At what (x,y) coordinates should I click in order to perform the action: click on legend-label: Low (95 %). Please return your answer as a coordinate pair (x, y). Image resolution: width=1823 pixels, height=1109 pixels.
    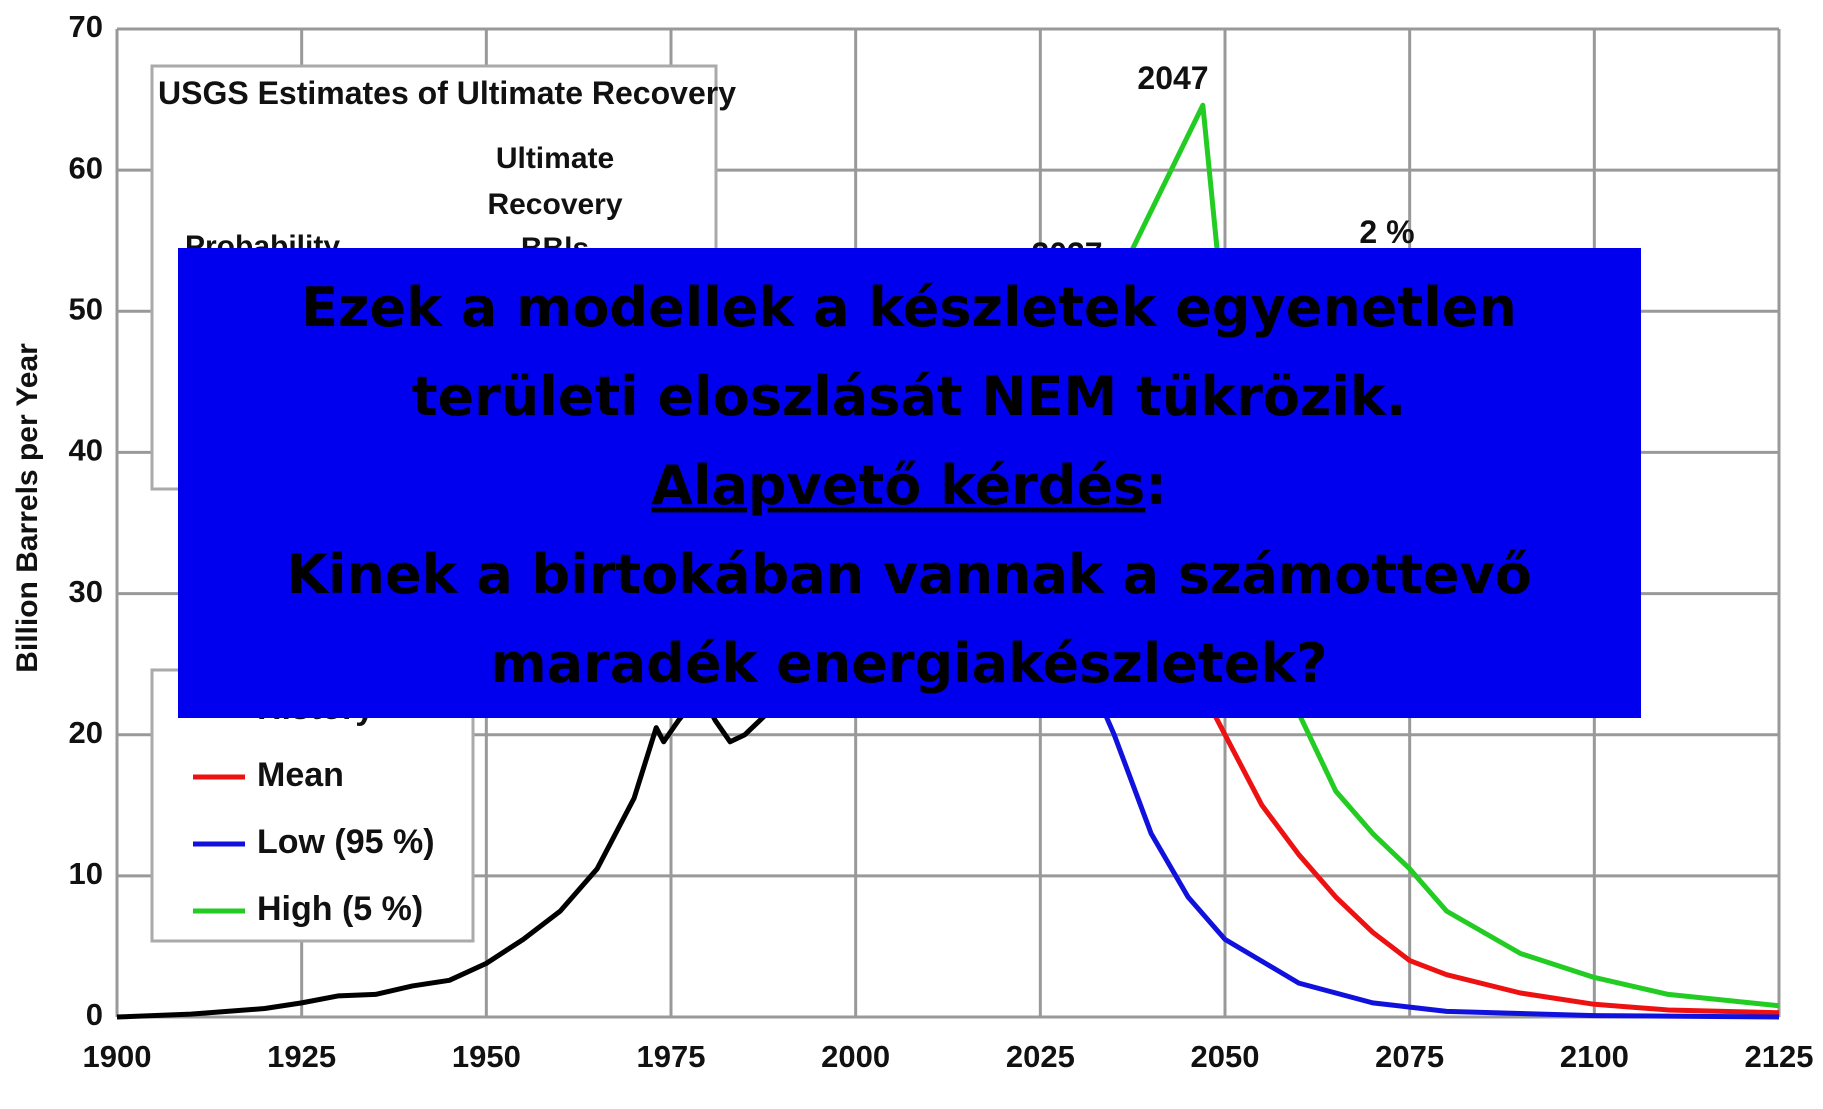
    Looking at the image, I should click on (346, 842).